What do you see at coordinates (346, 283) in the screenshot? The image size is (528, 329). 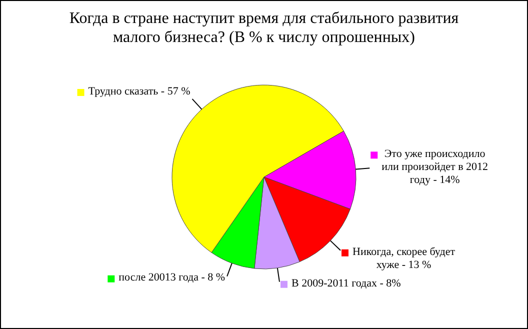 I see `legend-label: В 2009-2011 годах - 8%` at bounding box center [346, 283].